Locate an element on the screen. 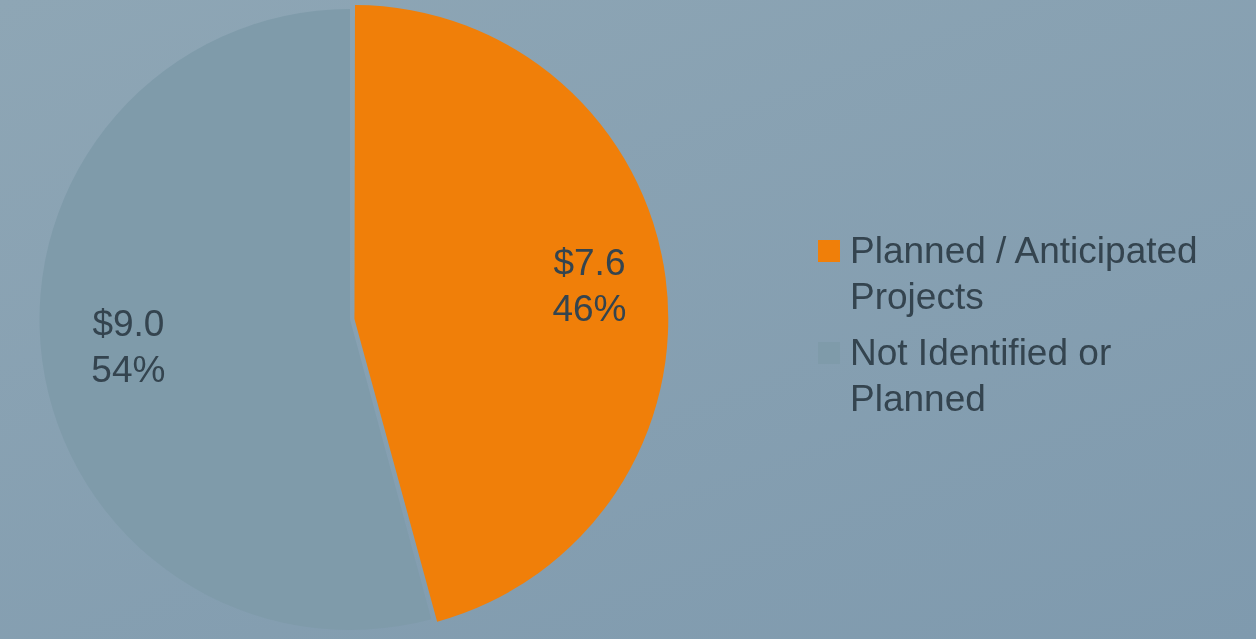  data-label: $9.0 54% is located at coordinates (128, 347).